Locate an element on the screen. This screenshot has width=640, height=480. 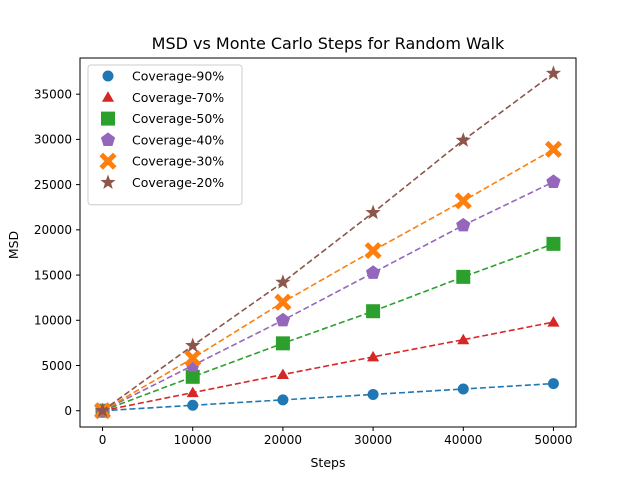
legend-marker-4-b is located at coordinates (108, 161).